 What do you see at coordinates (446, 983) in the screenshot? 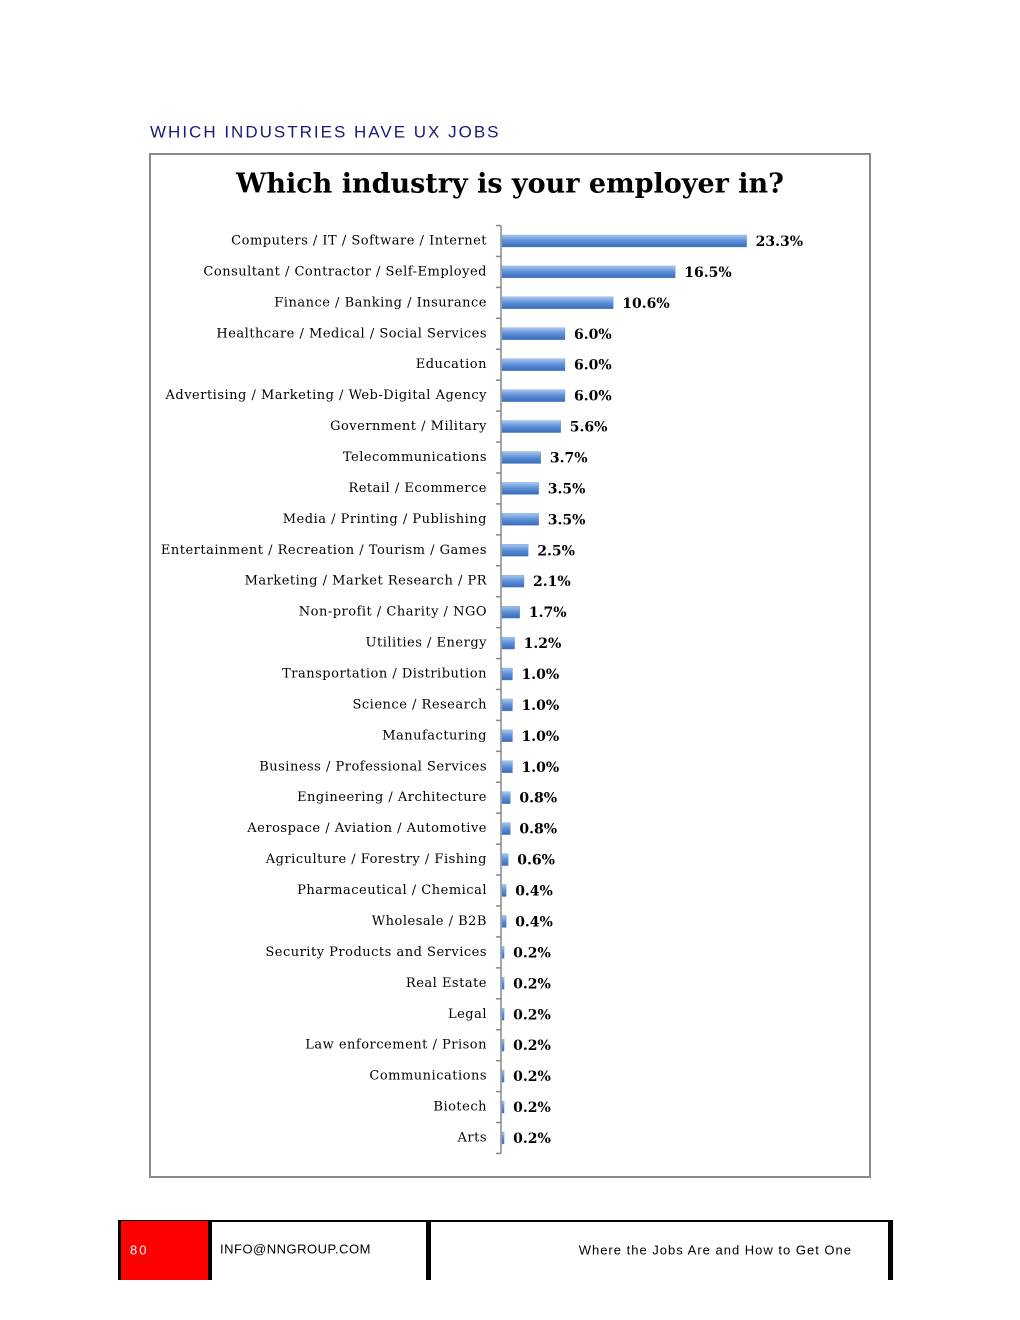
I see `category-label: Real Estate` at bounding box center [446, 983].